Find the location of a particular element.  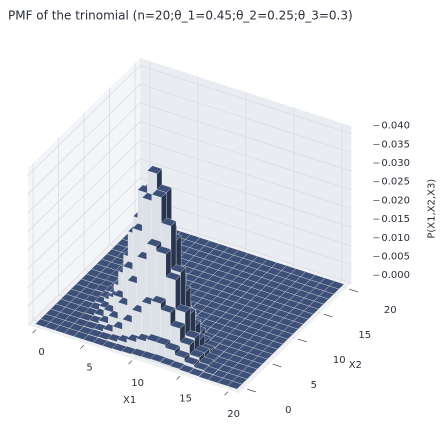

z-tick-label: 0.015 is located at coordinates (395, 219).